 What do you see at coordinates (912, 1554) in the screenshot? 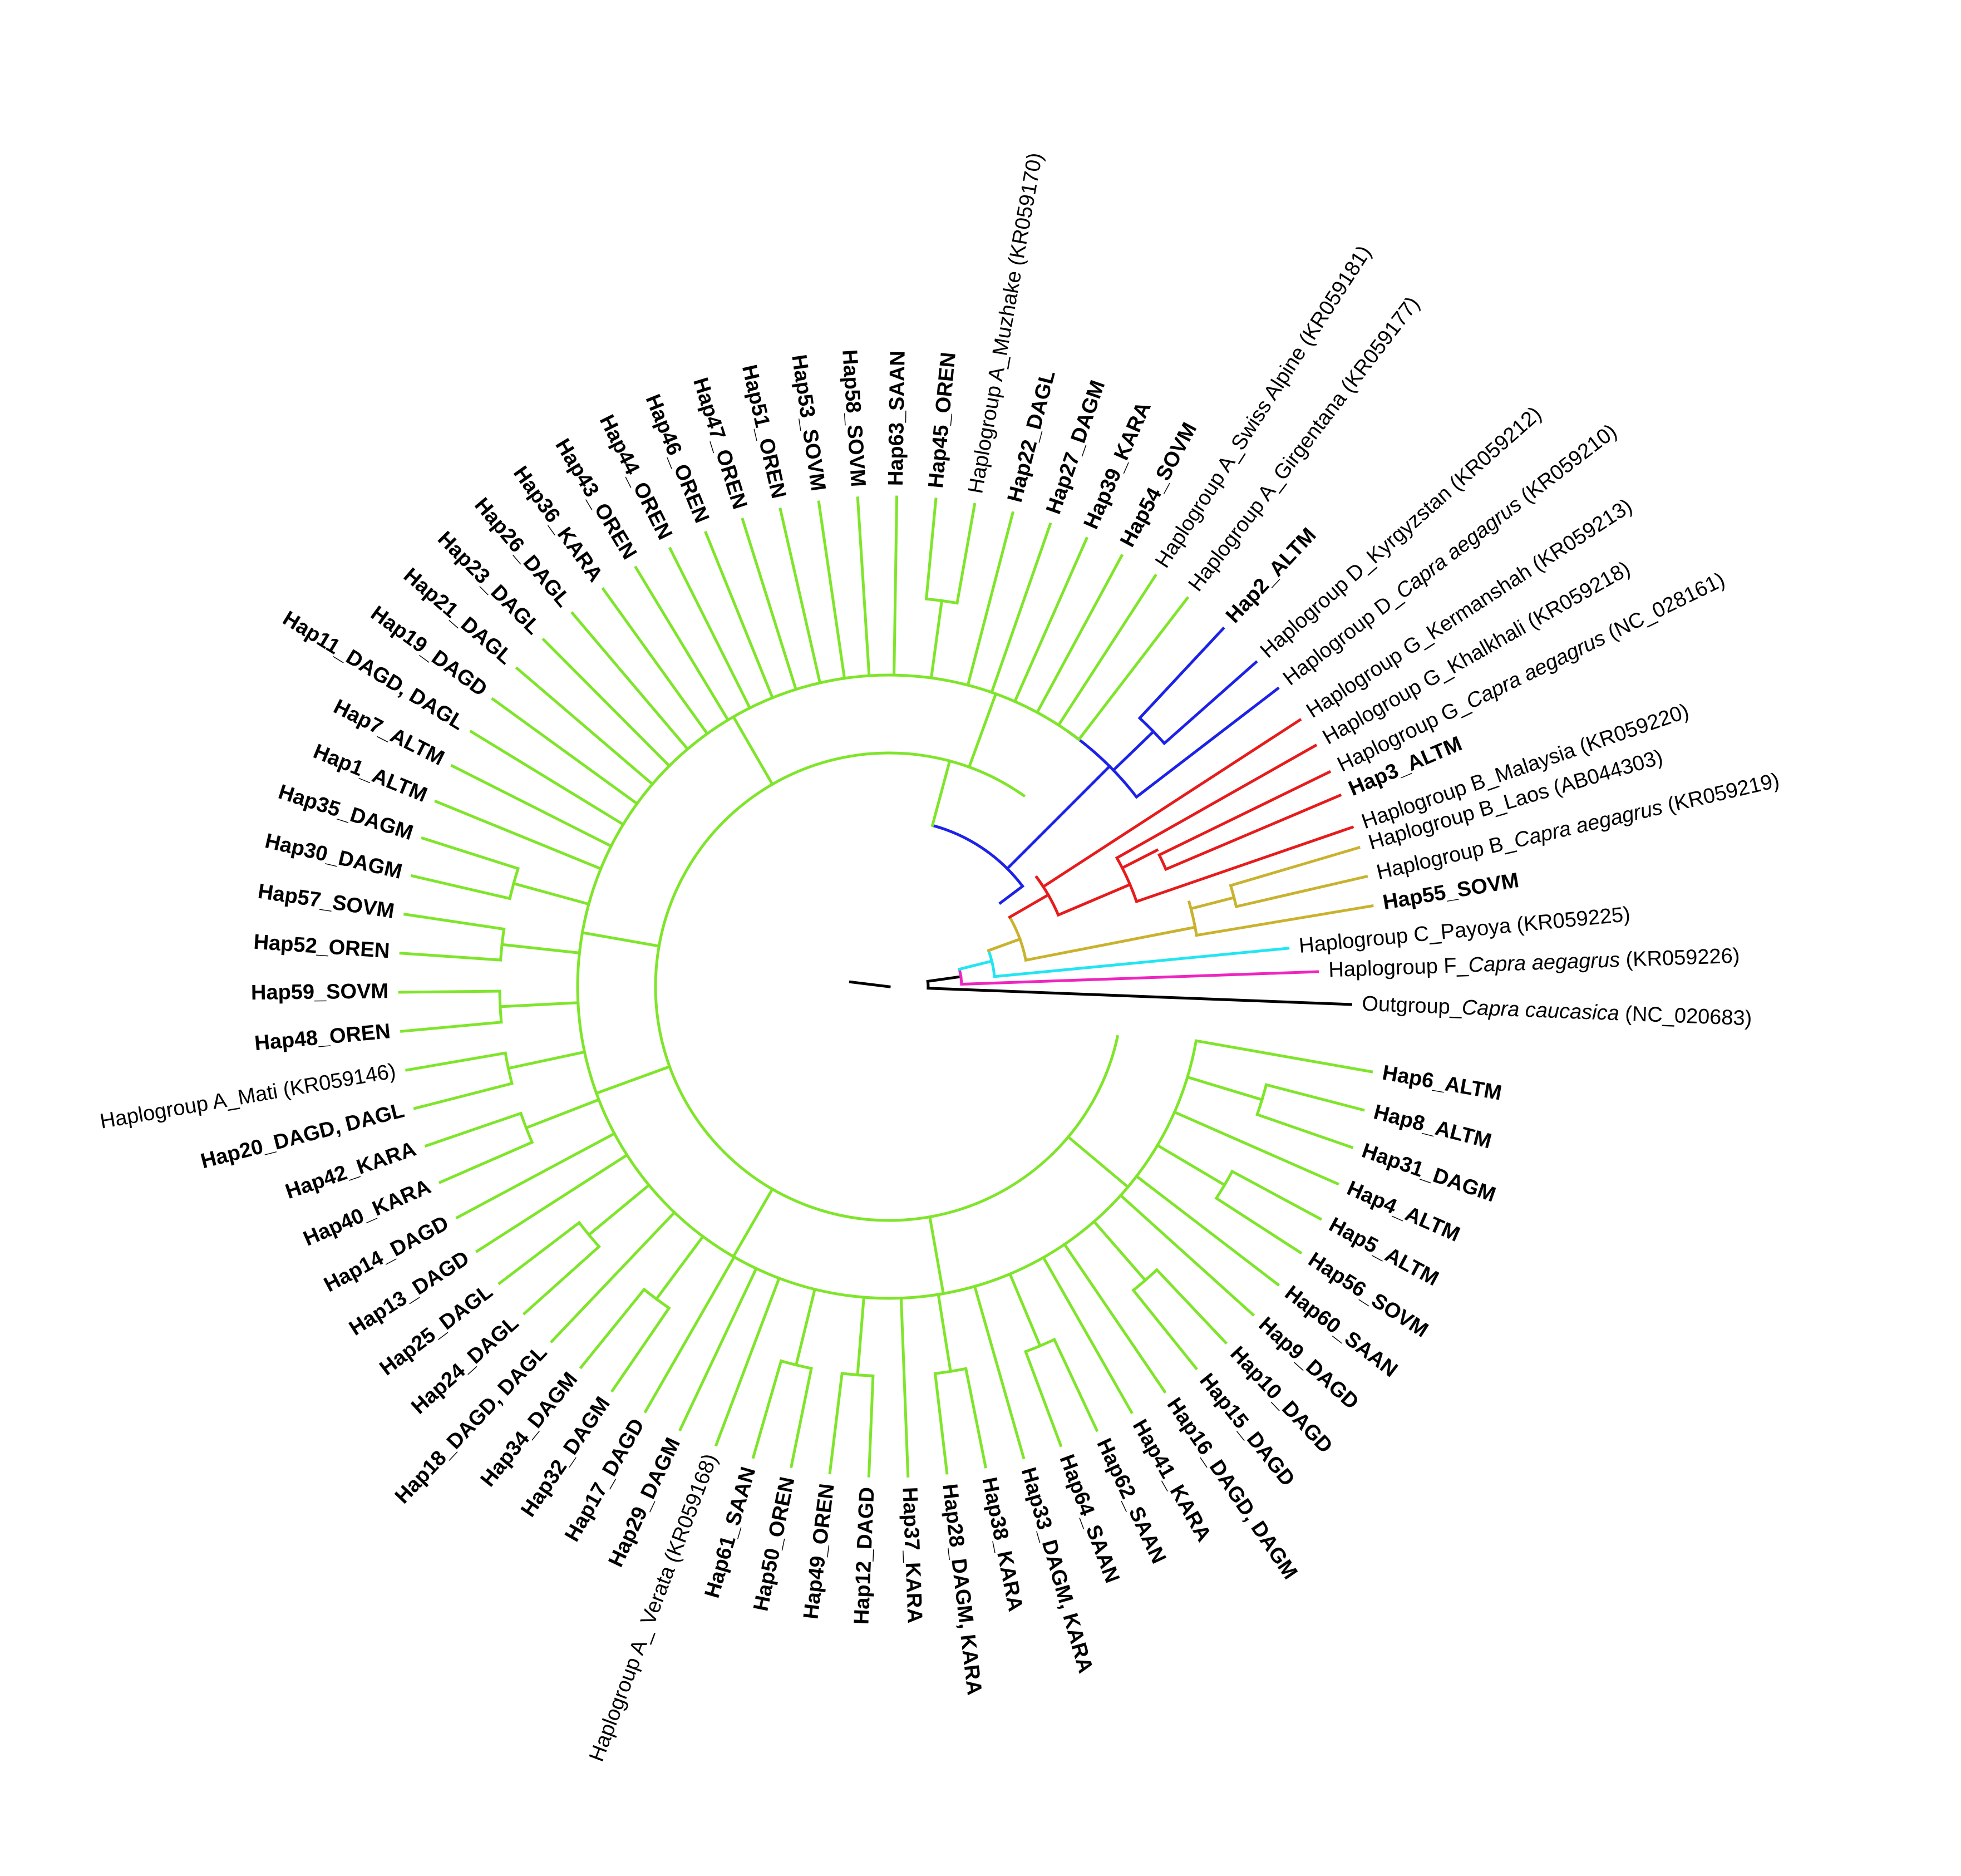
I see `haplogroup-a-tip-label: Hap37_KARA` at bounding box center [912, 1554].